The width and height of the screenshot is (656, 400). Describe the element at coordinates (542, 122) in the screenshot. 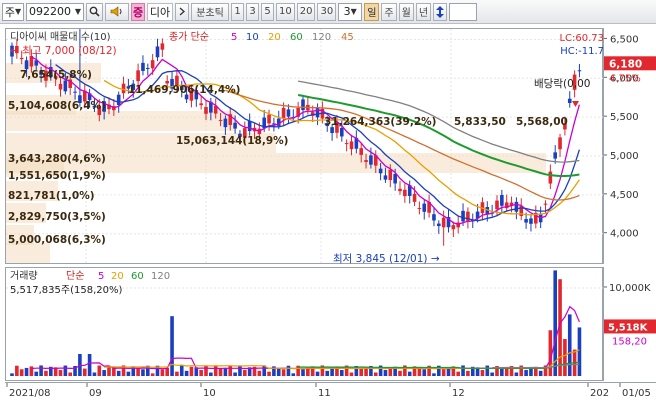

I see `volume-profile-label: 5,568,00` at that location.